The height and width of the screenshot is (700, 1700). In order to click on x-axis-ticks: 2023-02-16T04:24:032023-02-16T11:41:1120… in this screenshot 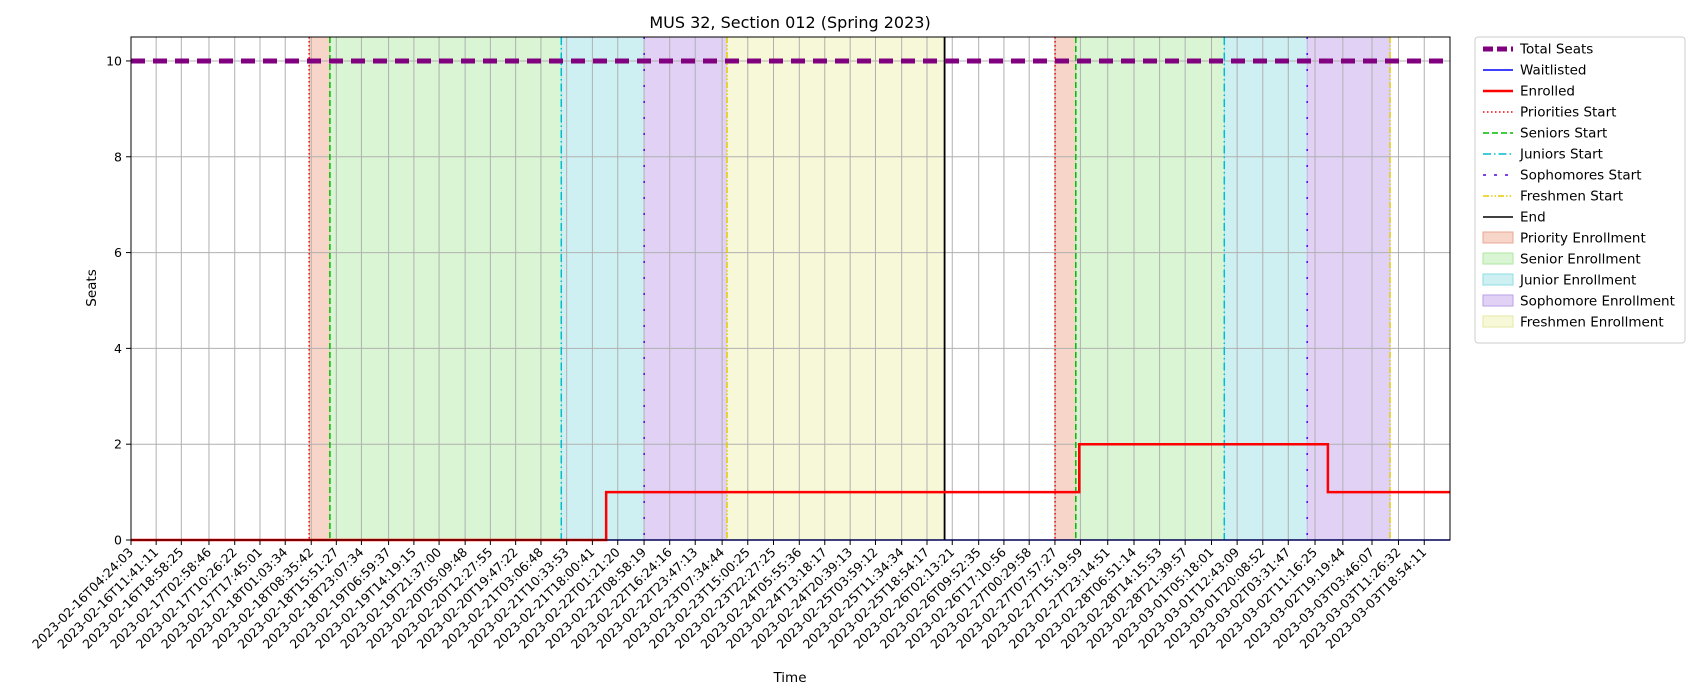, I will do `click(729, 596)`.